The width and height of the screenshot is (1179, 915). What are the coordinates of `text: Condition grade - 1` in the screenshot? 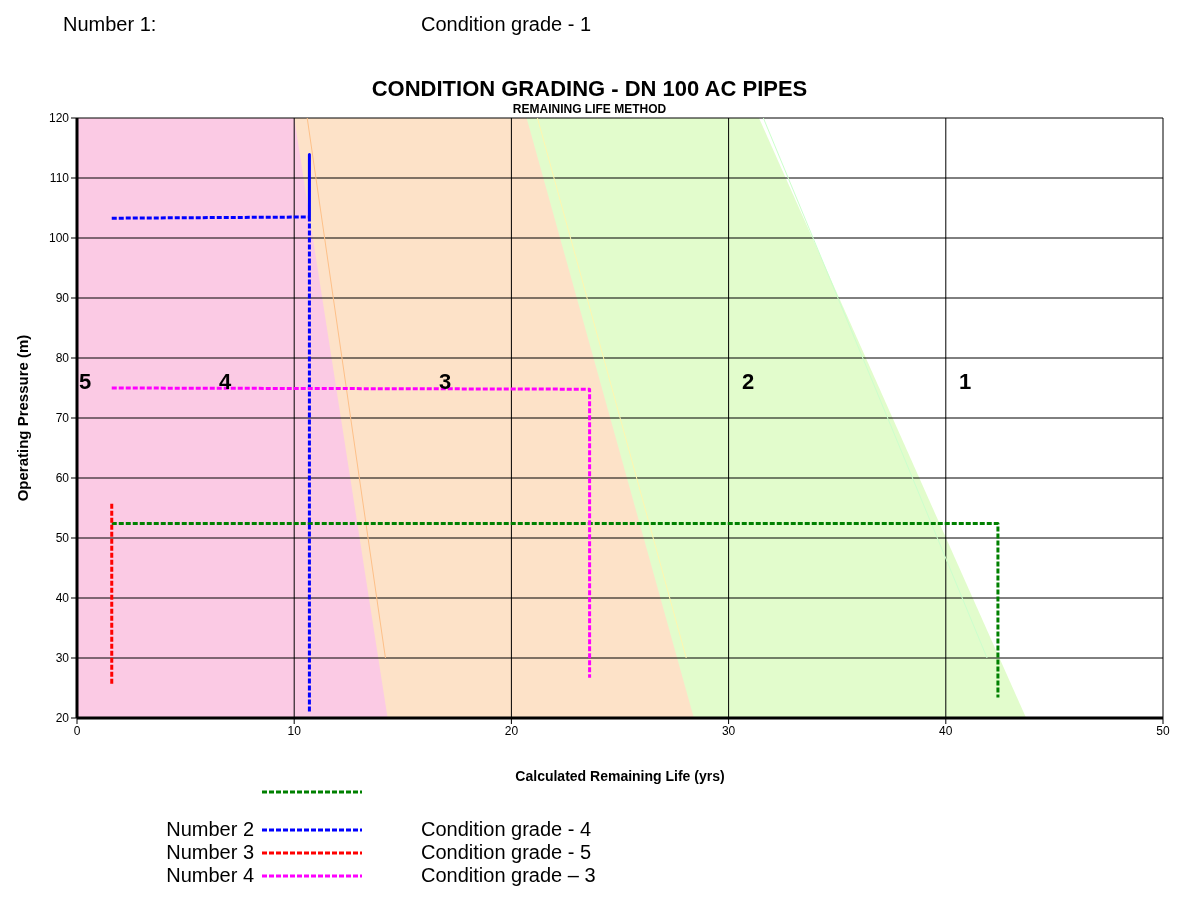 It's located at (506, 24).